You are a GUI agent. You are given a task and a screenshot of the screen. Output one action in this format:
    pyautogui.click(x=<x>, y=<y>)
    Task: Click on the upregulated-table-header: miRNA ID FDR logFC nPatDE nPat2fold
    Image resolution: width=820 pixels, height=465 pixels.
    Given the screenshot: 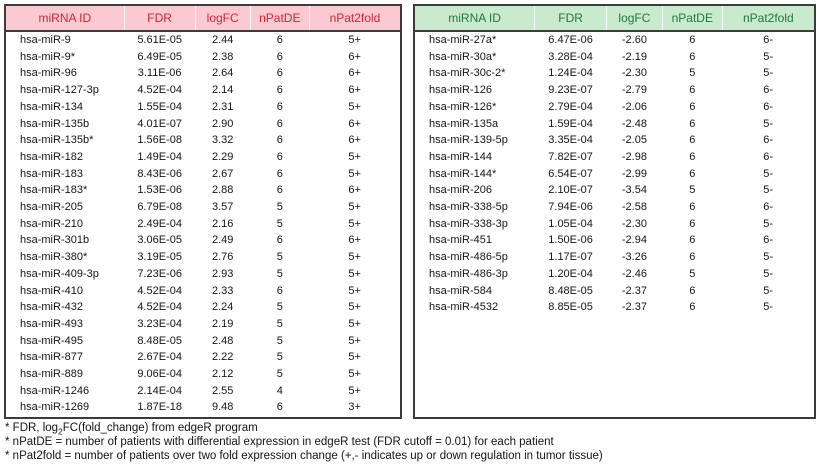 What is the action you would take?
    pyautogui.click(x=203, y=19)
    